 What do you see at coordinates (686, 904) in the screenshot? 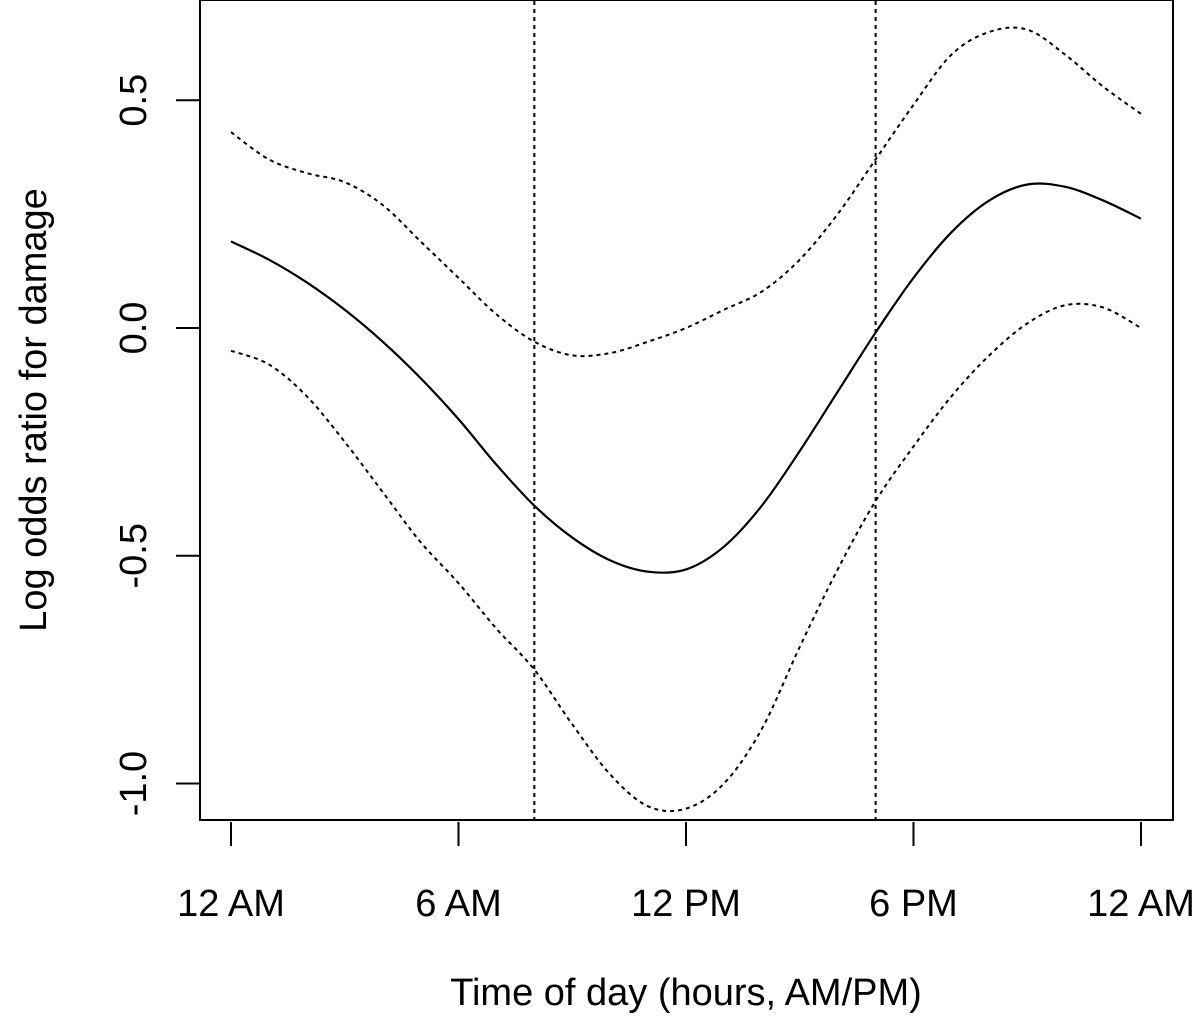
I see `x-tick-label: 12 PM` at bounding box center [686, 904].